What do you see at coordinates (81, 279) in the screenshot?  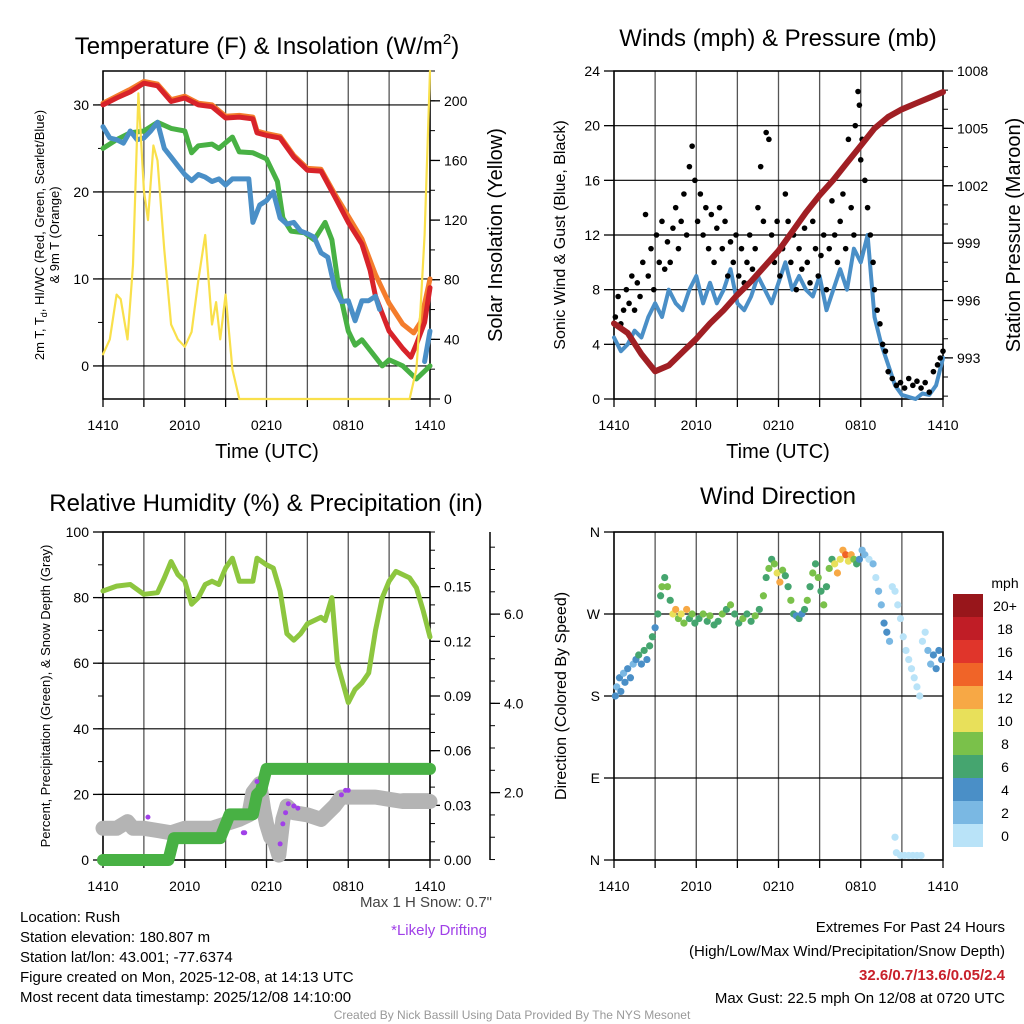 I see `temperature-y-tick-label: 10` at bounding box center [81, 279].